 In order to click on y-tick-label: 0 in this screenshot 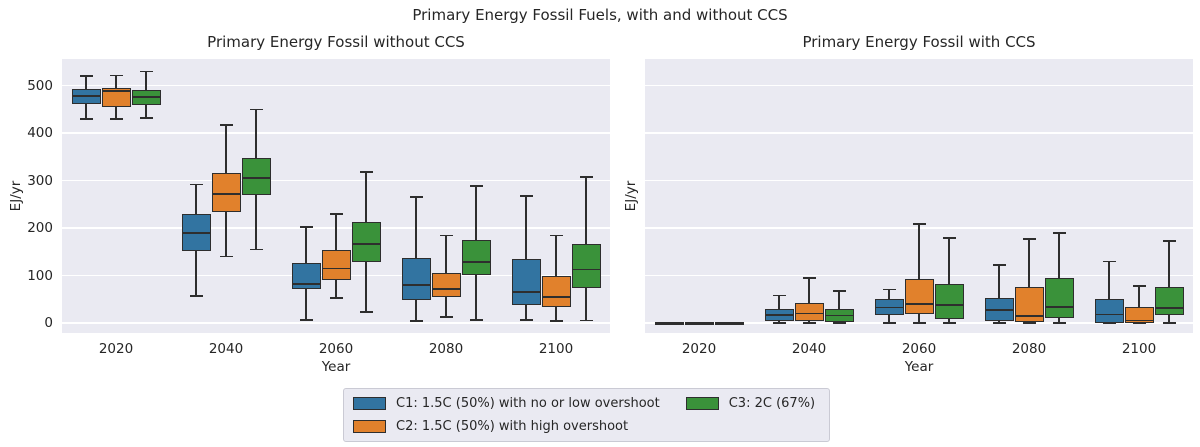, I will do `click(48, 323)`.